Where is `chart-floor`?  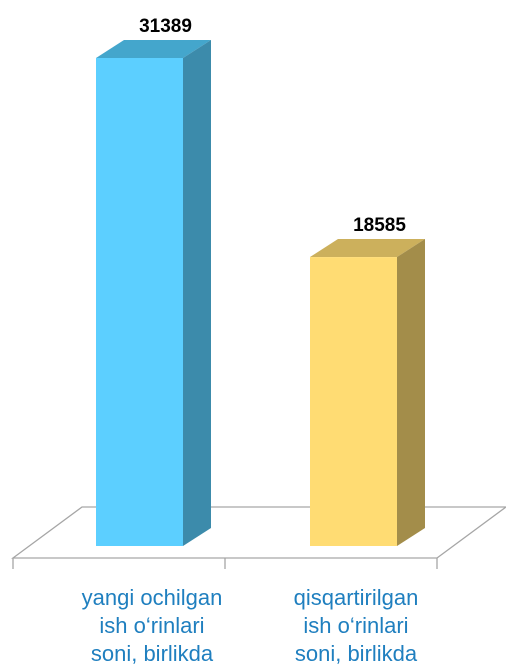 chart-floor is located at coordinates (258, 537).